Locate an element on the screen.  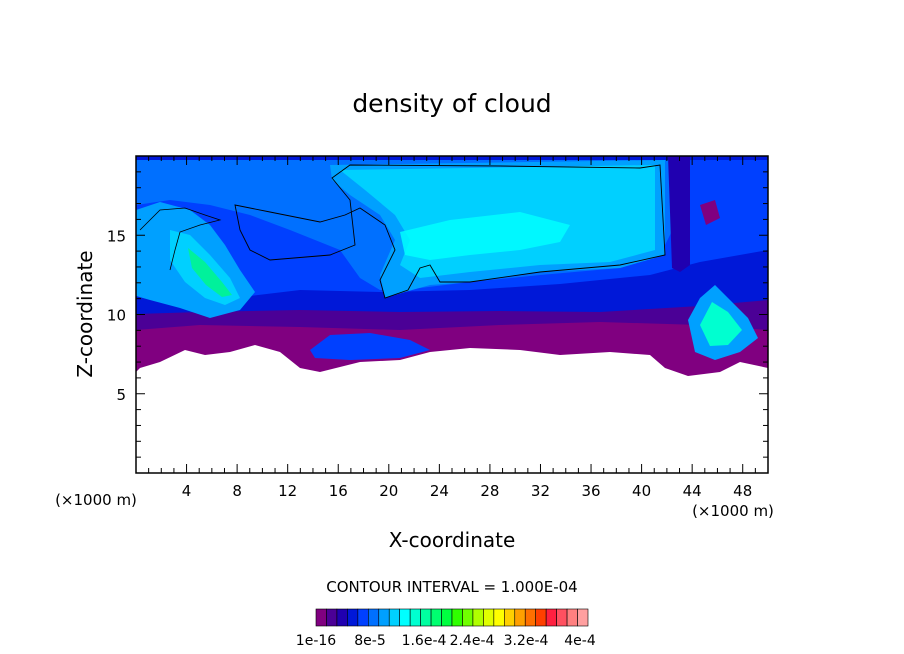
colorbar-label: 1e-16 is located at coordinates (316, 641).